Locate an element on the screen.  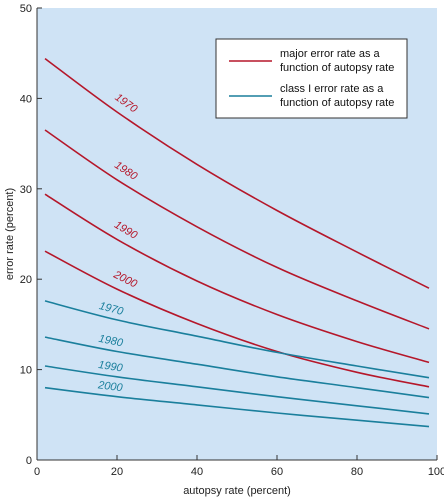
curve-class-i-2000 is located at coordinates (237, 407).